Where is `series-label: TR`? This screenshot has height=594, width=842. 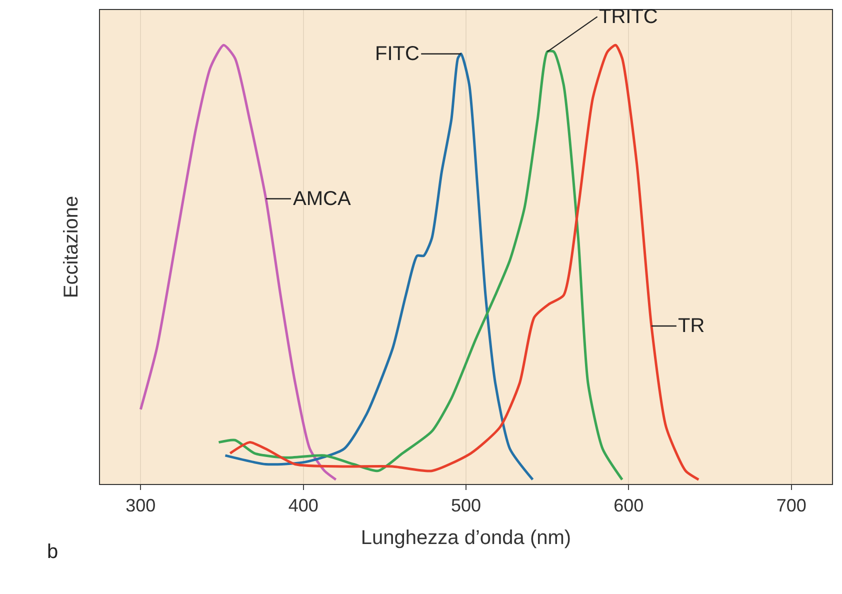
series-label: TR is located at coordinates (691, 326).